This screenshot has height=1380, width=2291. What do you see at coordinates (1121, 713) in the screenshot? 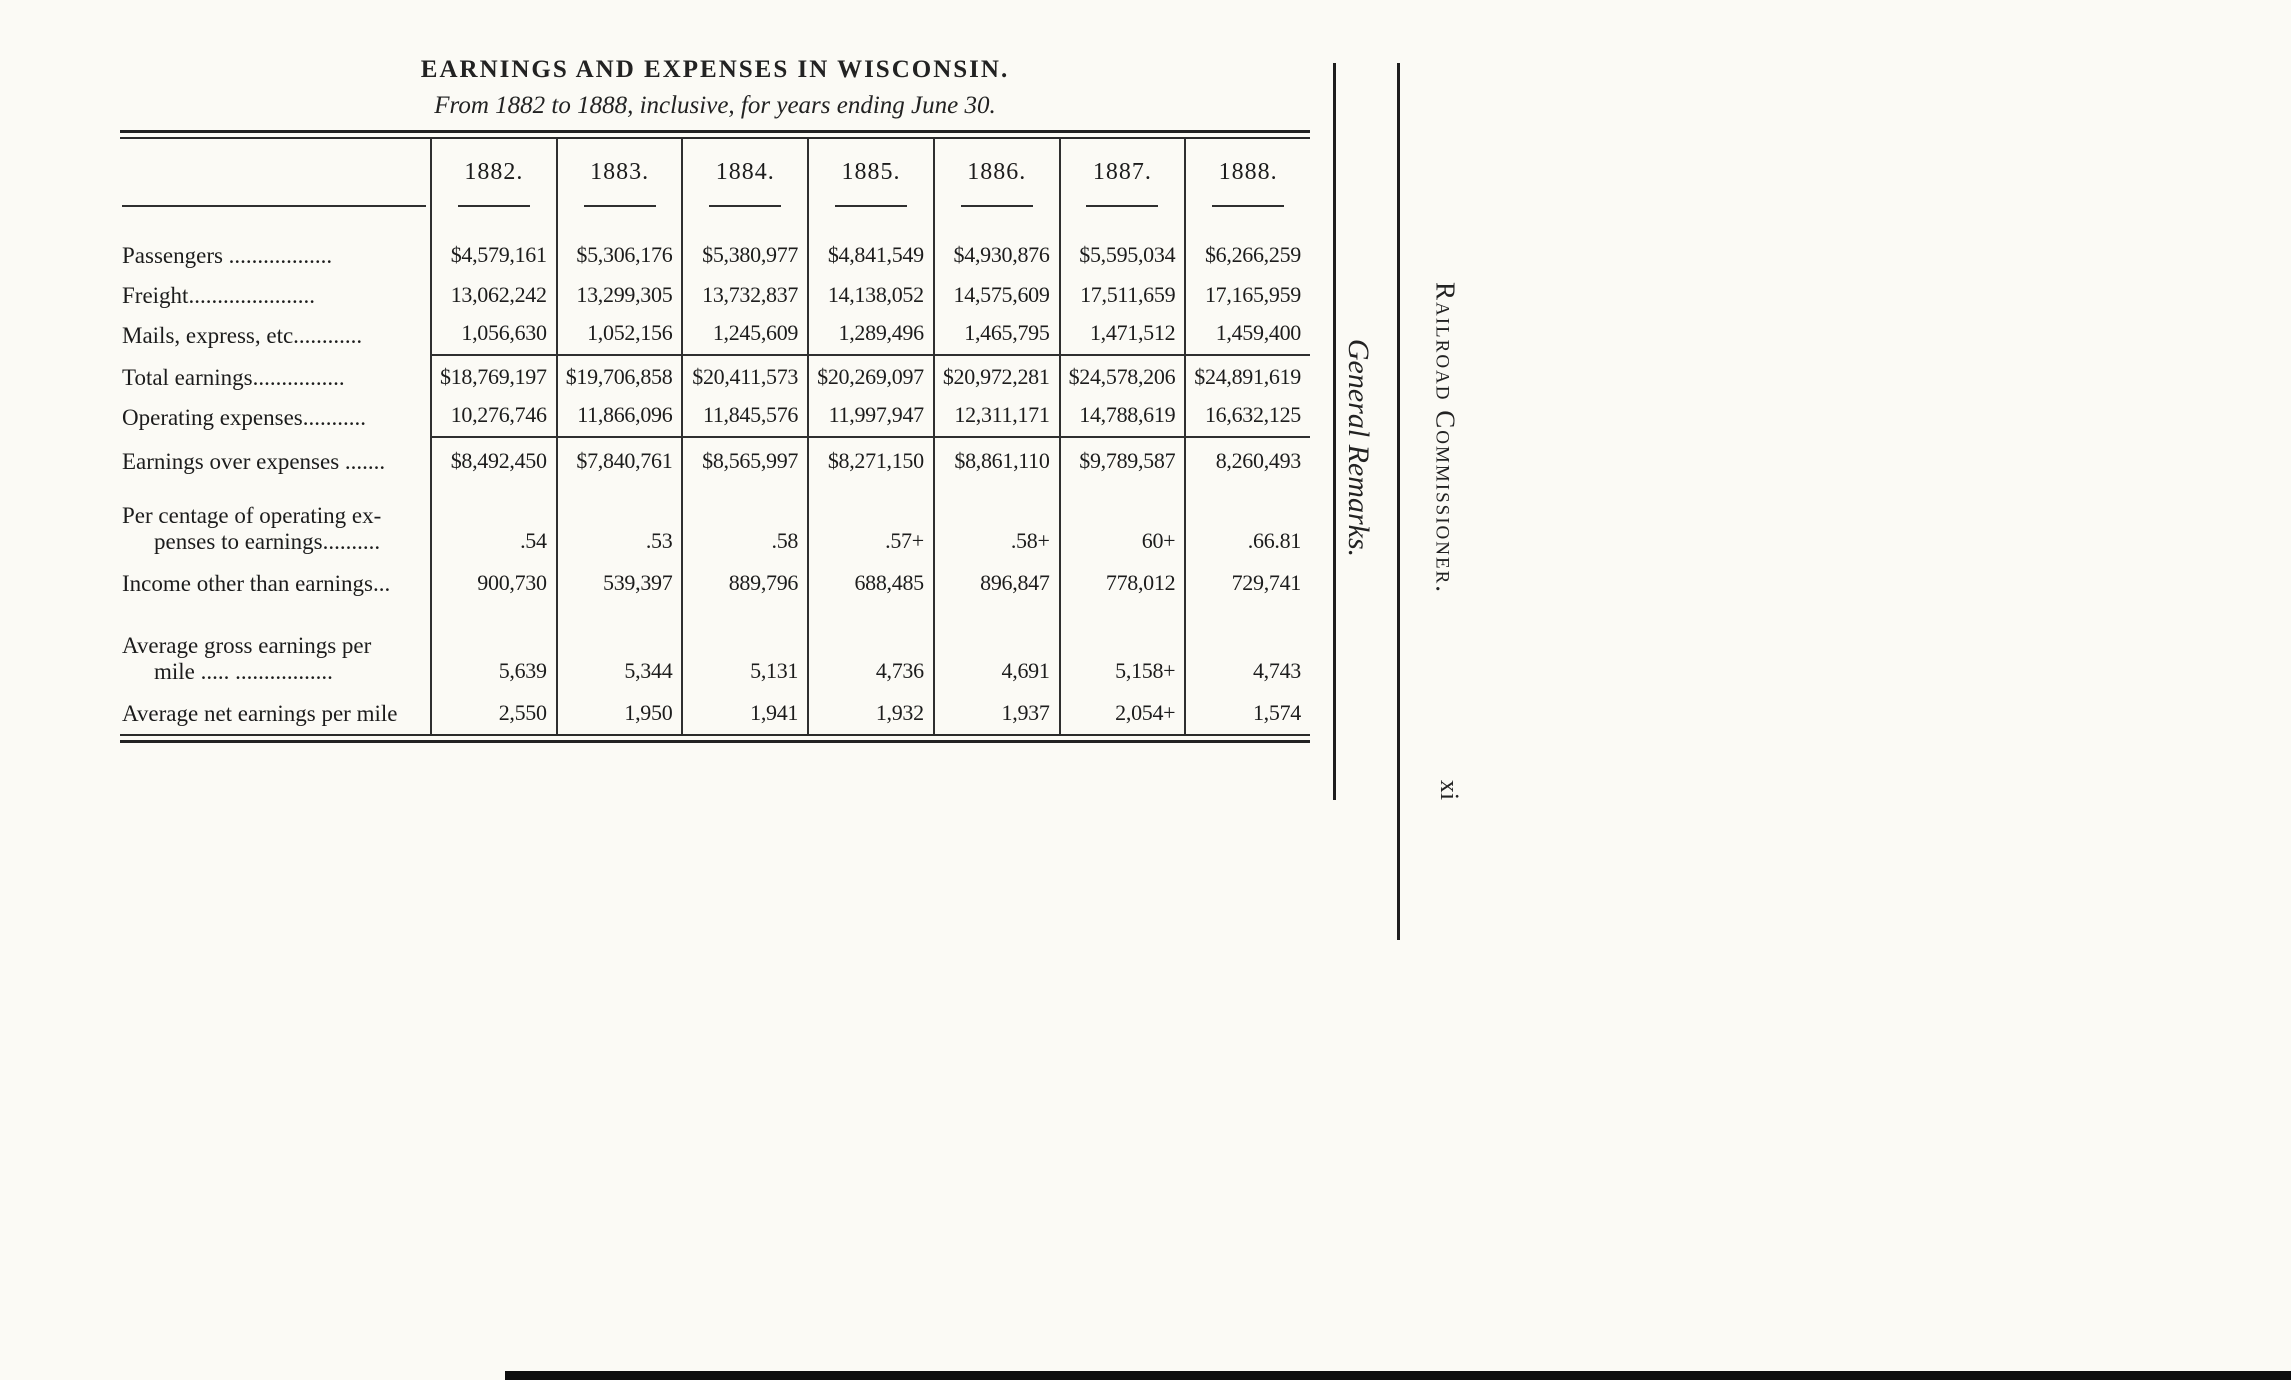
I see `cell-value: 2,054+` at bounding box center [1121, 713].